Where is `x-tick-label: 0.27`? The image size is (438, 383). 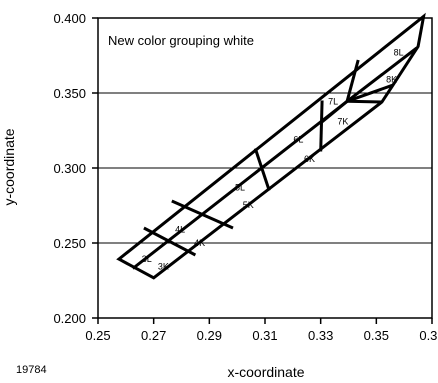 x-tick-label: 0.27 is located at coordinates (153, 335).